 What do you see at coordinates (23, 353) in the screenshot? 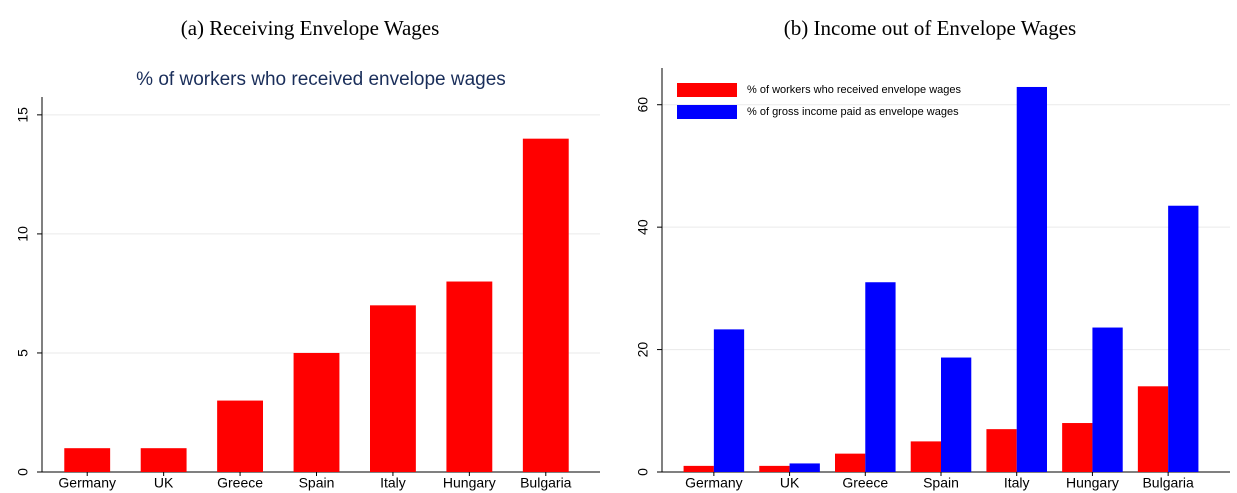
I see `y-tick-label: 5` at bounding box center [23, 353].